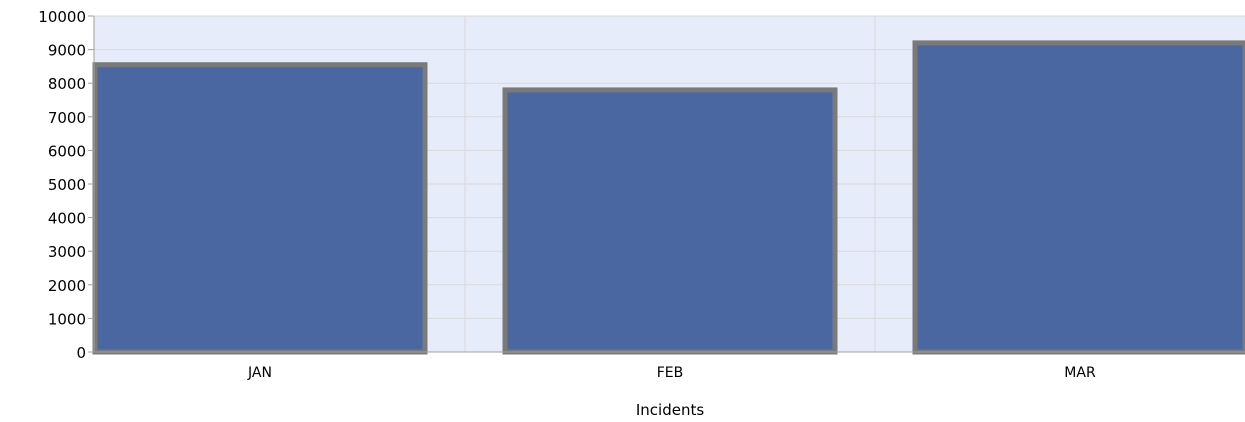  Describe the element at coordinates (67, 219) in the screenshot. I see `y-tick-label: 4000` at that location.